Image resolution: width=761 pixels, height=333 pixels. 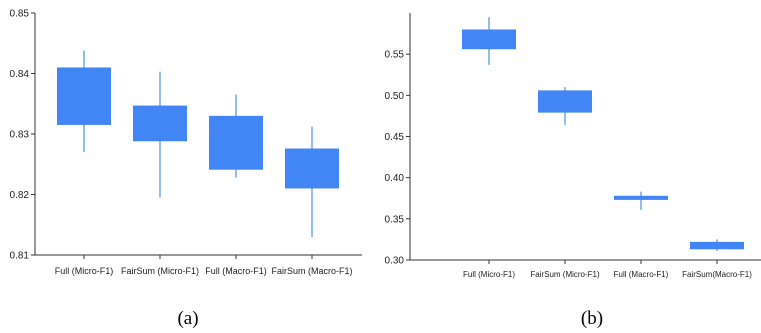 I want to click on x-category-label: FairSum(Macro-F1), so click(x=717, y=274).